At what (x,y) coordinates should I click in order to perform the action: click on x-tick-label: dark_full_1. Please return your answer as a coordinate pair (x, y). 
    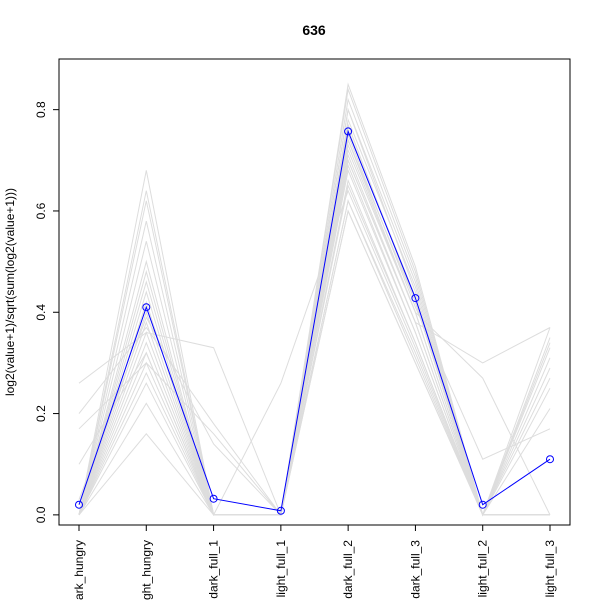
    Looking at the image, I should click on (214, 569).